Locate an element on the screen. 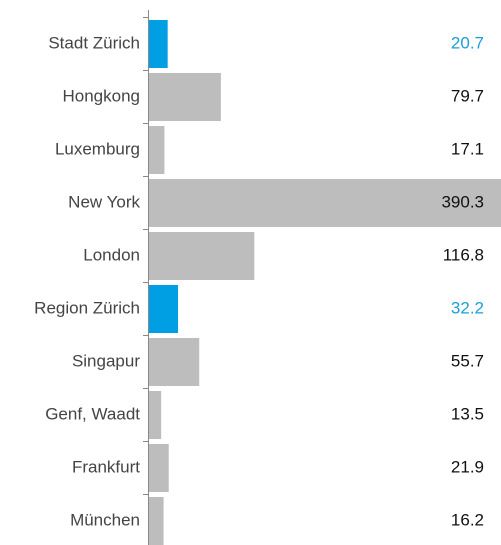  y-tick-label: Frankfurt is located at coordinates (106, 466).